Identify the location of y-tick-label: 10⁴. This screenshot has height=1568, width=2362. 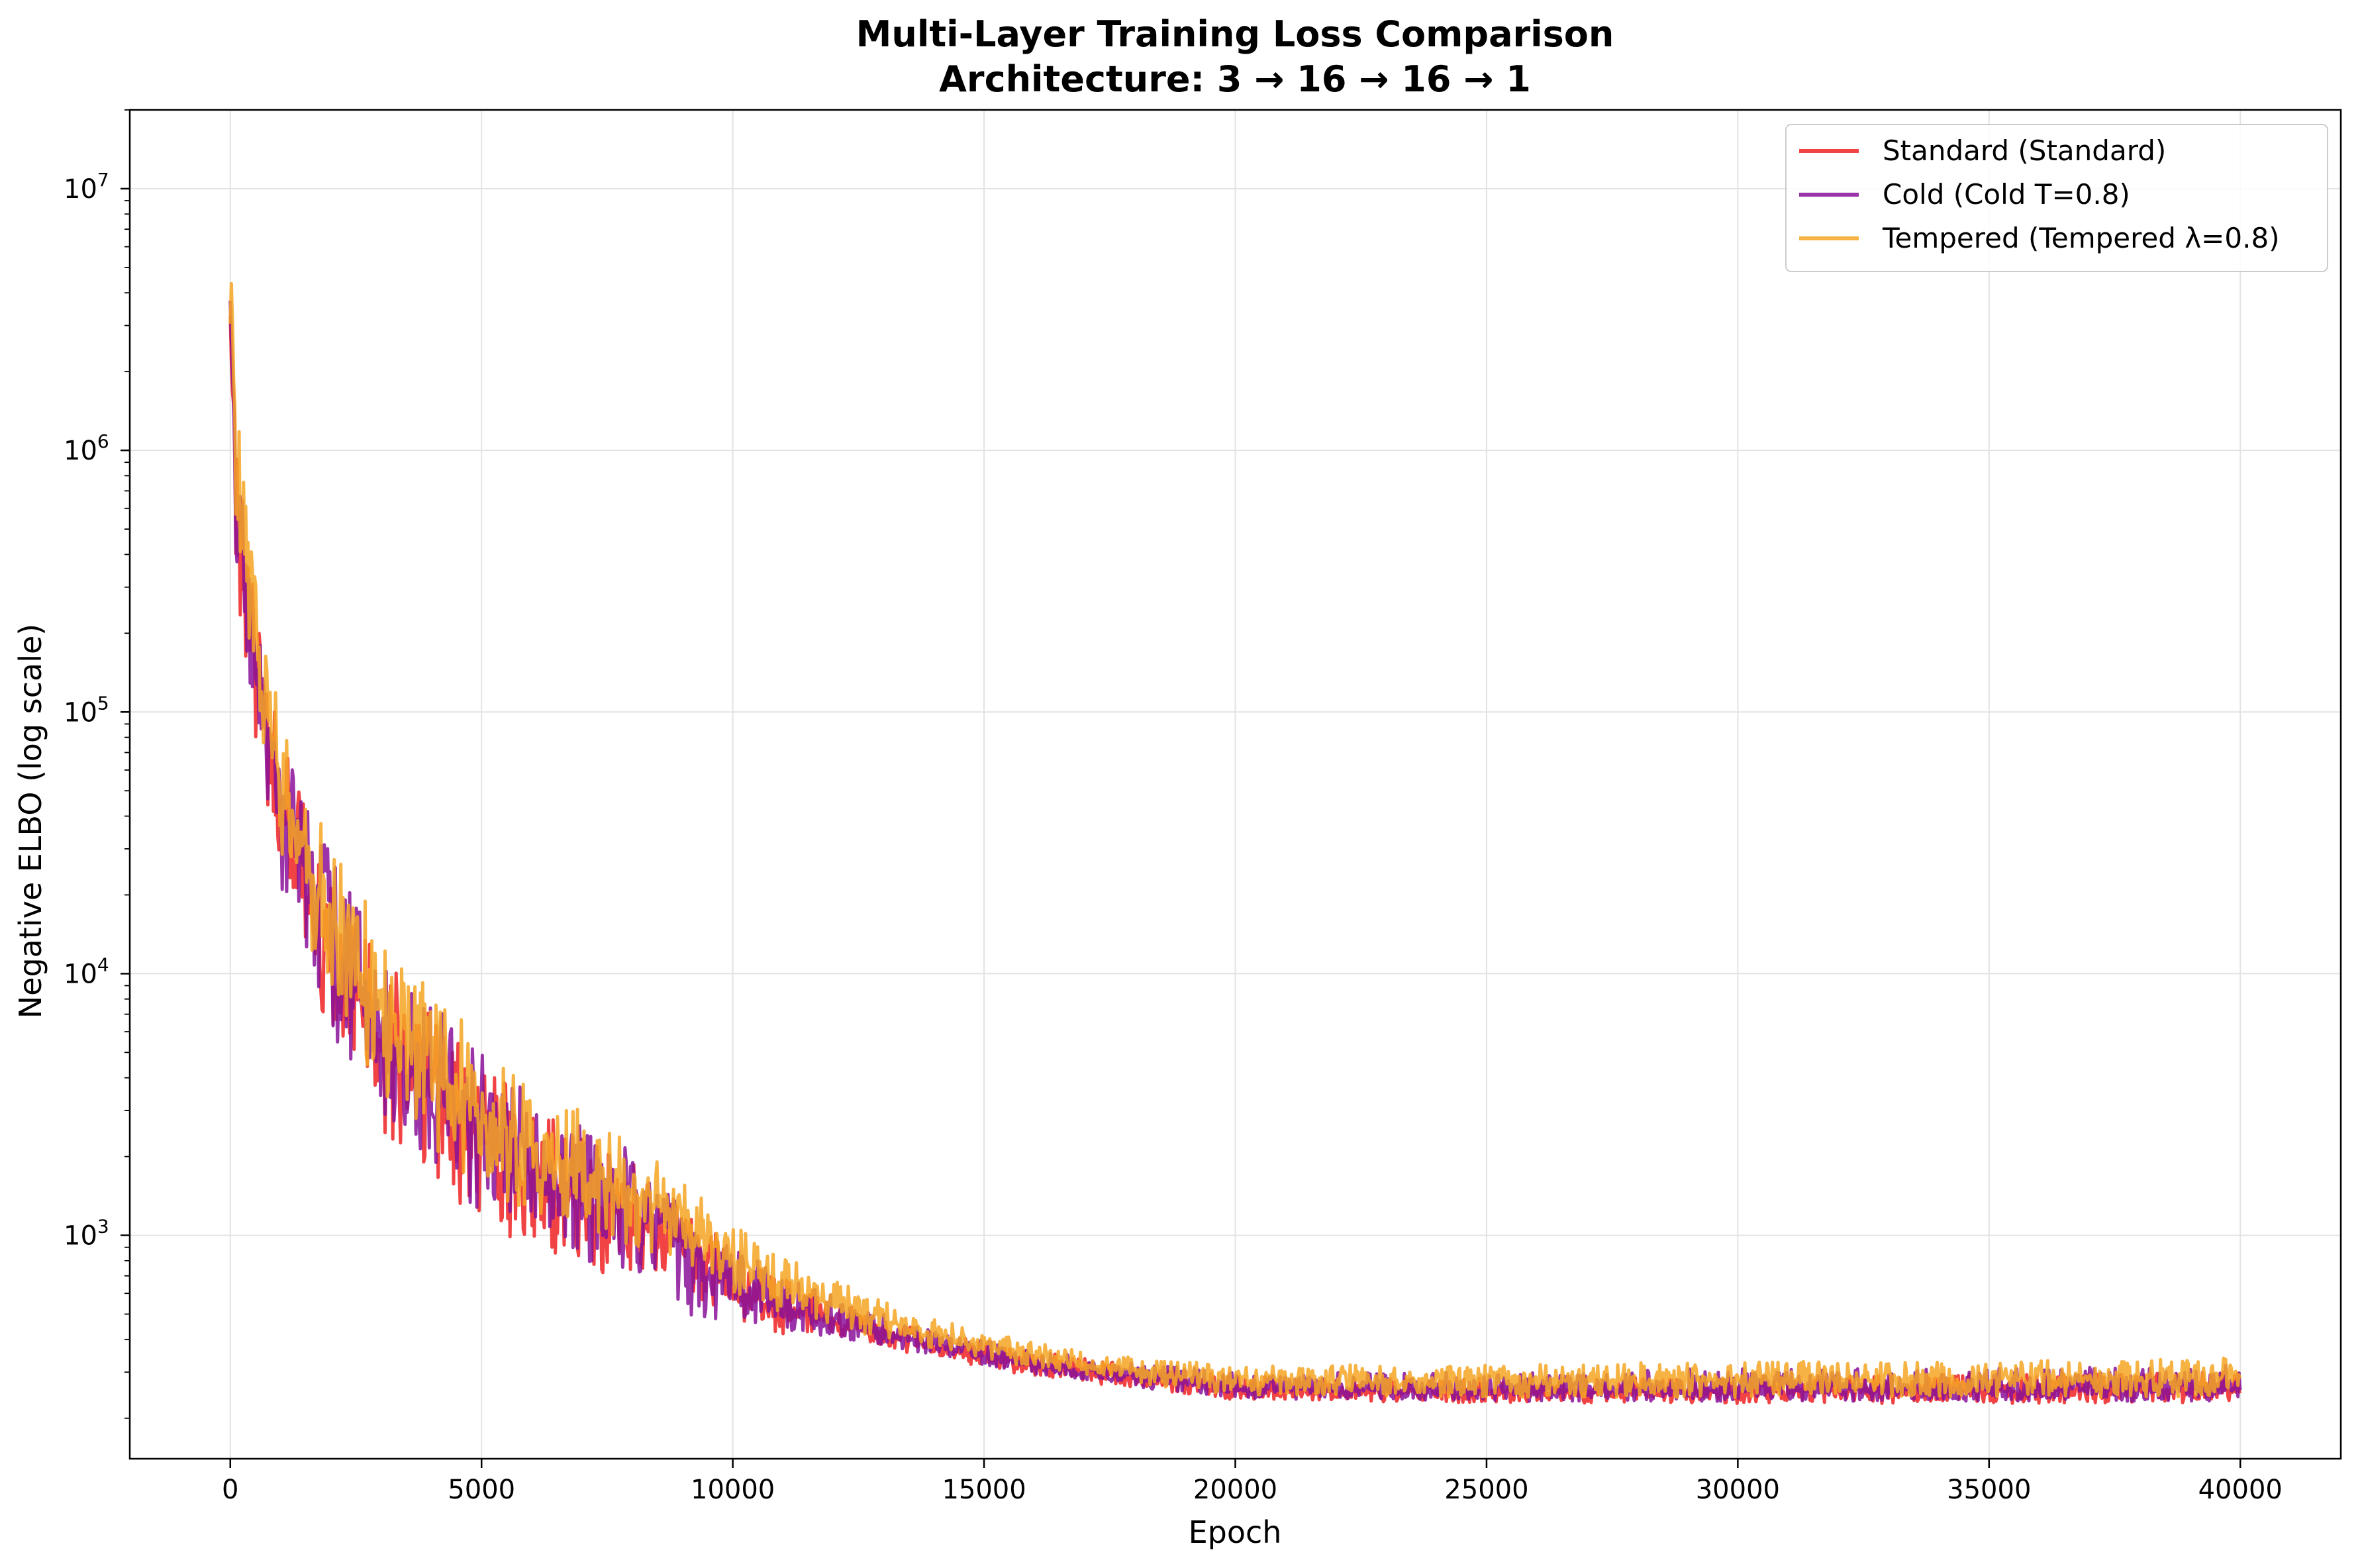
(87, 971).